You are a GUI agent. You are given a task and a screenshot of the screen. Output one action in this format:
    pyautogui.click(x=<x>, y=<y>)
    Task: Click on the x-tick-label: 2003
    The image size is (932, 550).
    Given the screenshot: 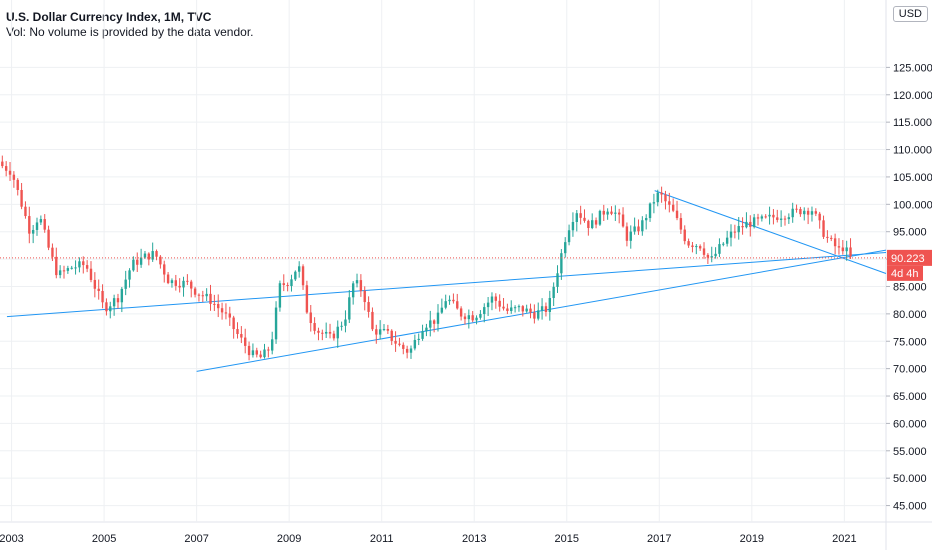 What is the action you would take?
    pyautogui.click(x=12, y=539)
    